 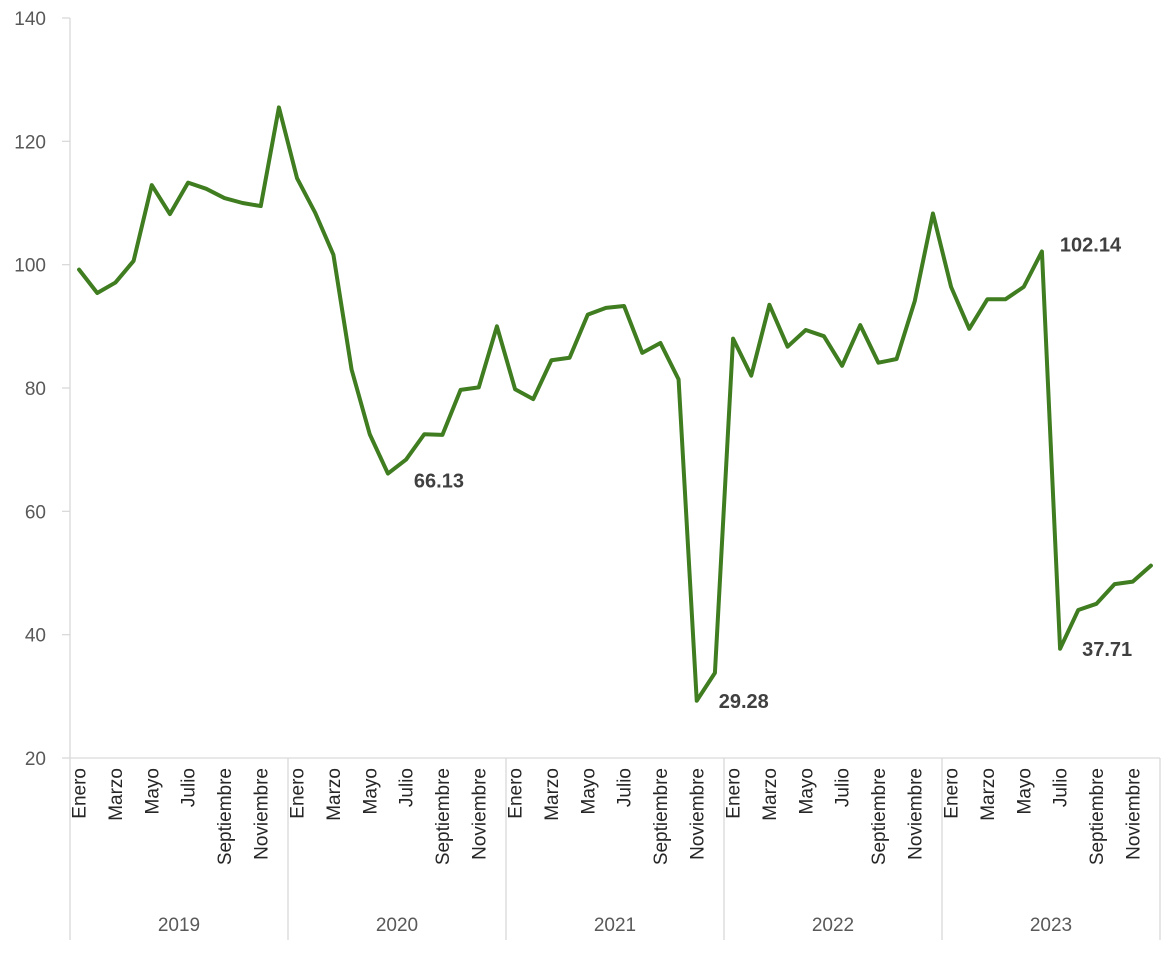 I want to click on y-tick-label: 100, so click(x=30, y=266).